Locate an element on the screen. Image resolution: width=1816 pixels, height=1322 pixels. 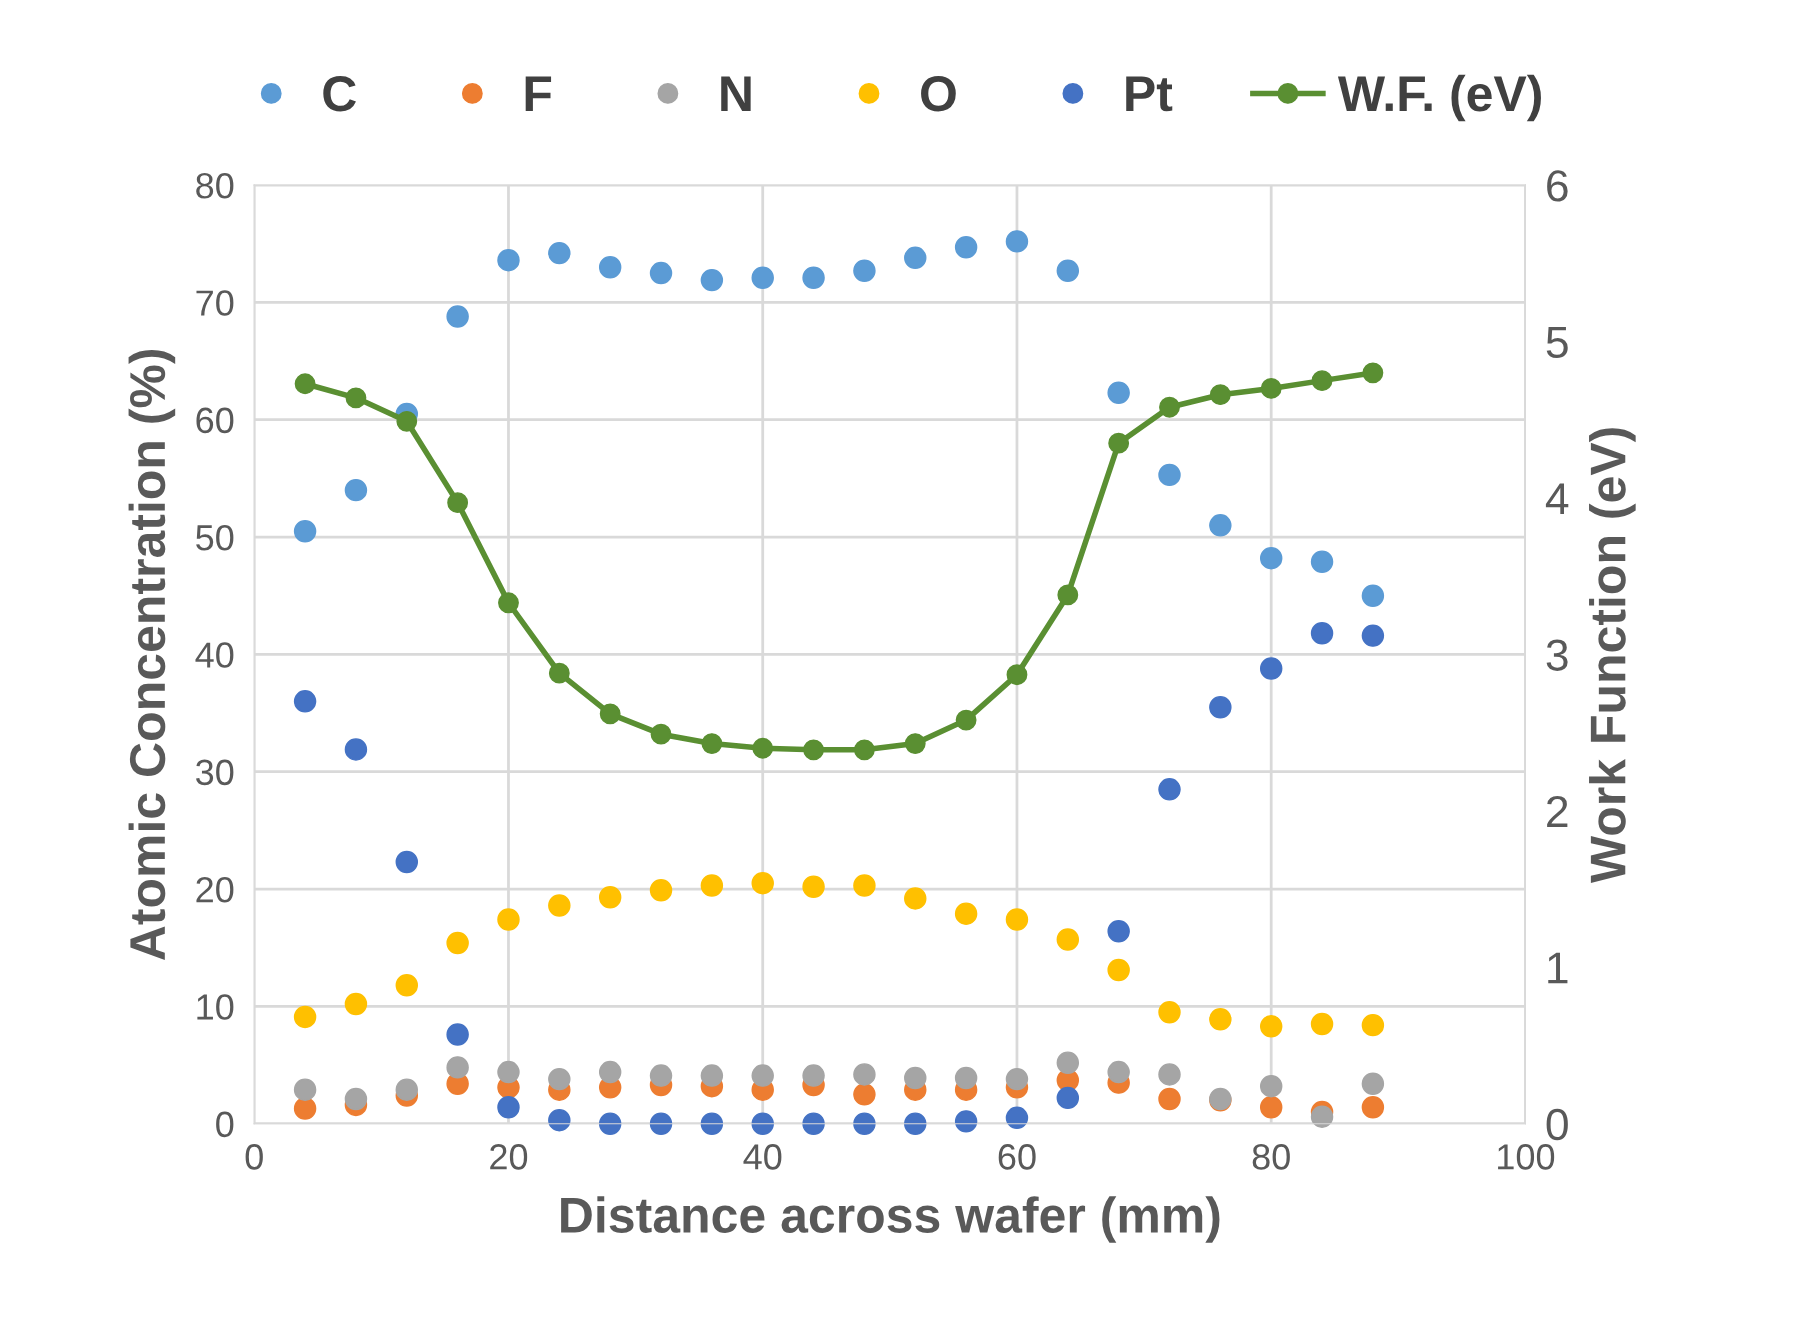
x-axis-title: Distance across wafer (mm) is located at coordinates (890, 1219).